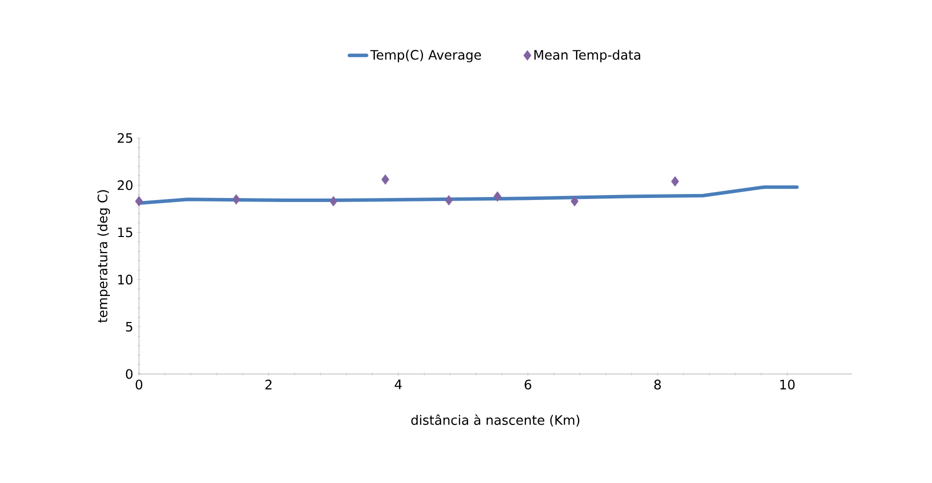 The width and height of the screenshot is (932, 483). Describe the element at coordinates (125, 279) in the screenshot. I see `y-tick-label: 10` at that location.